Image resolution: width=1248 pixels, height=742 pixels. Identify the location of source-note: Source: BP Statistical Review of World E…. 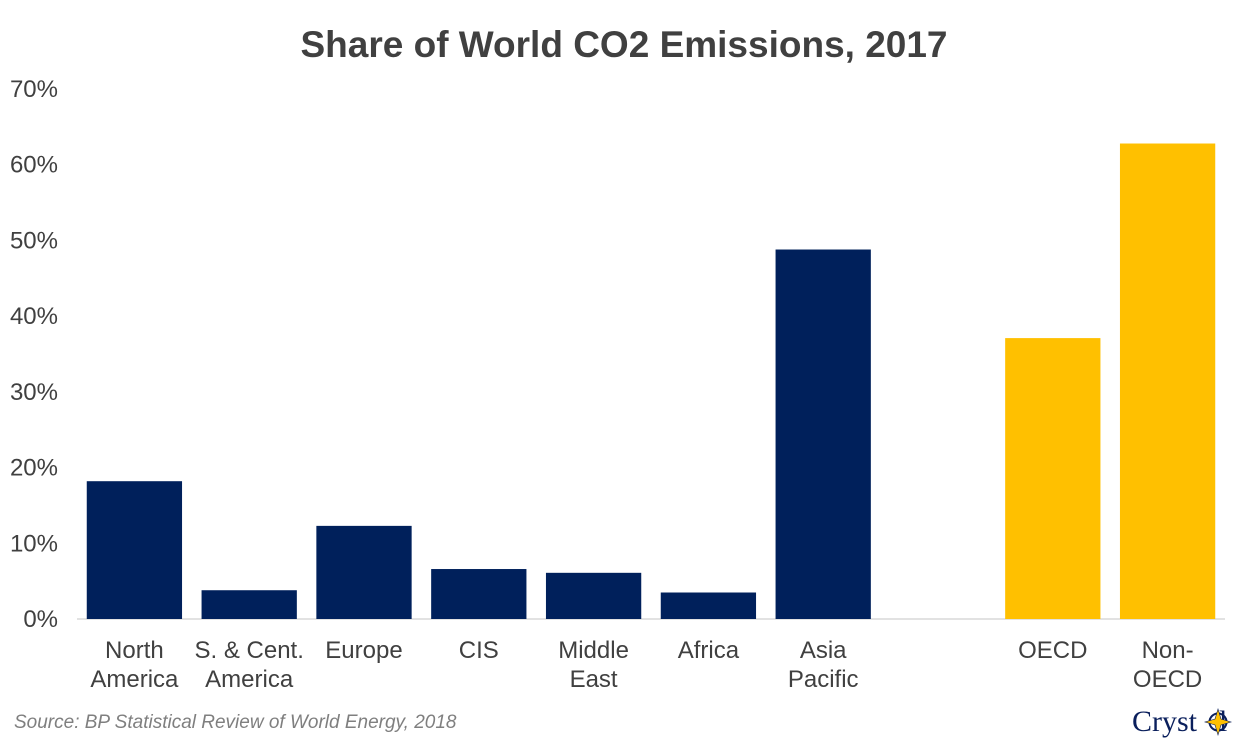
(235, 722).